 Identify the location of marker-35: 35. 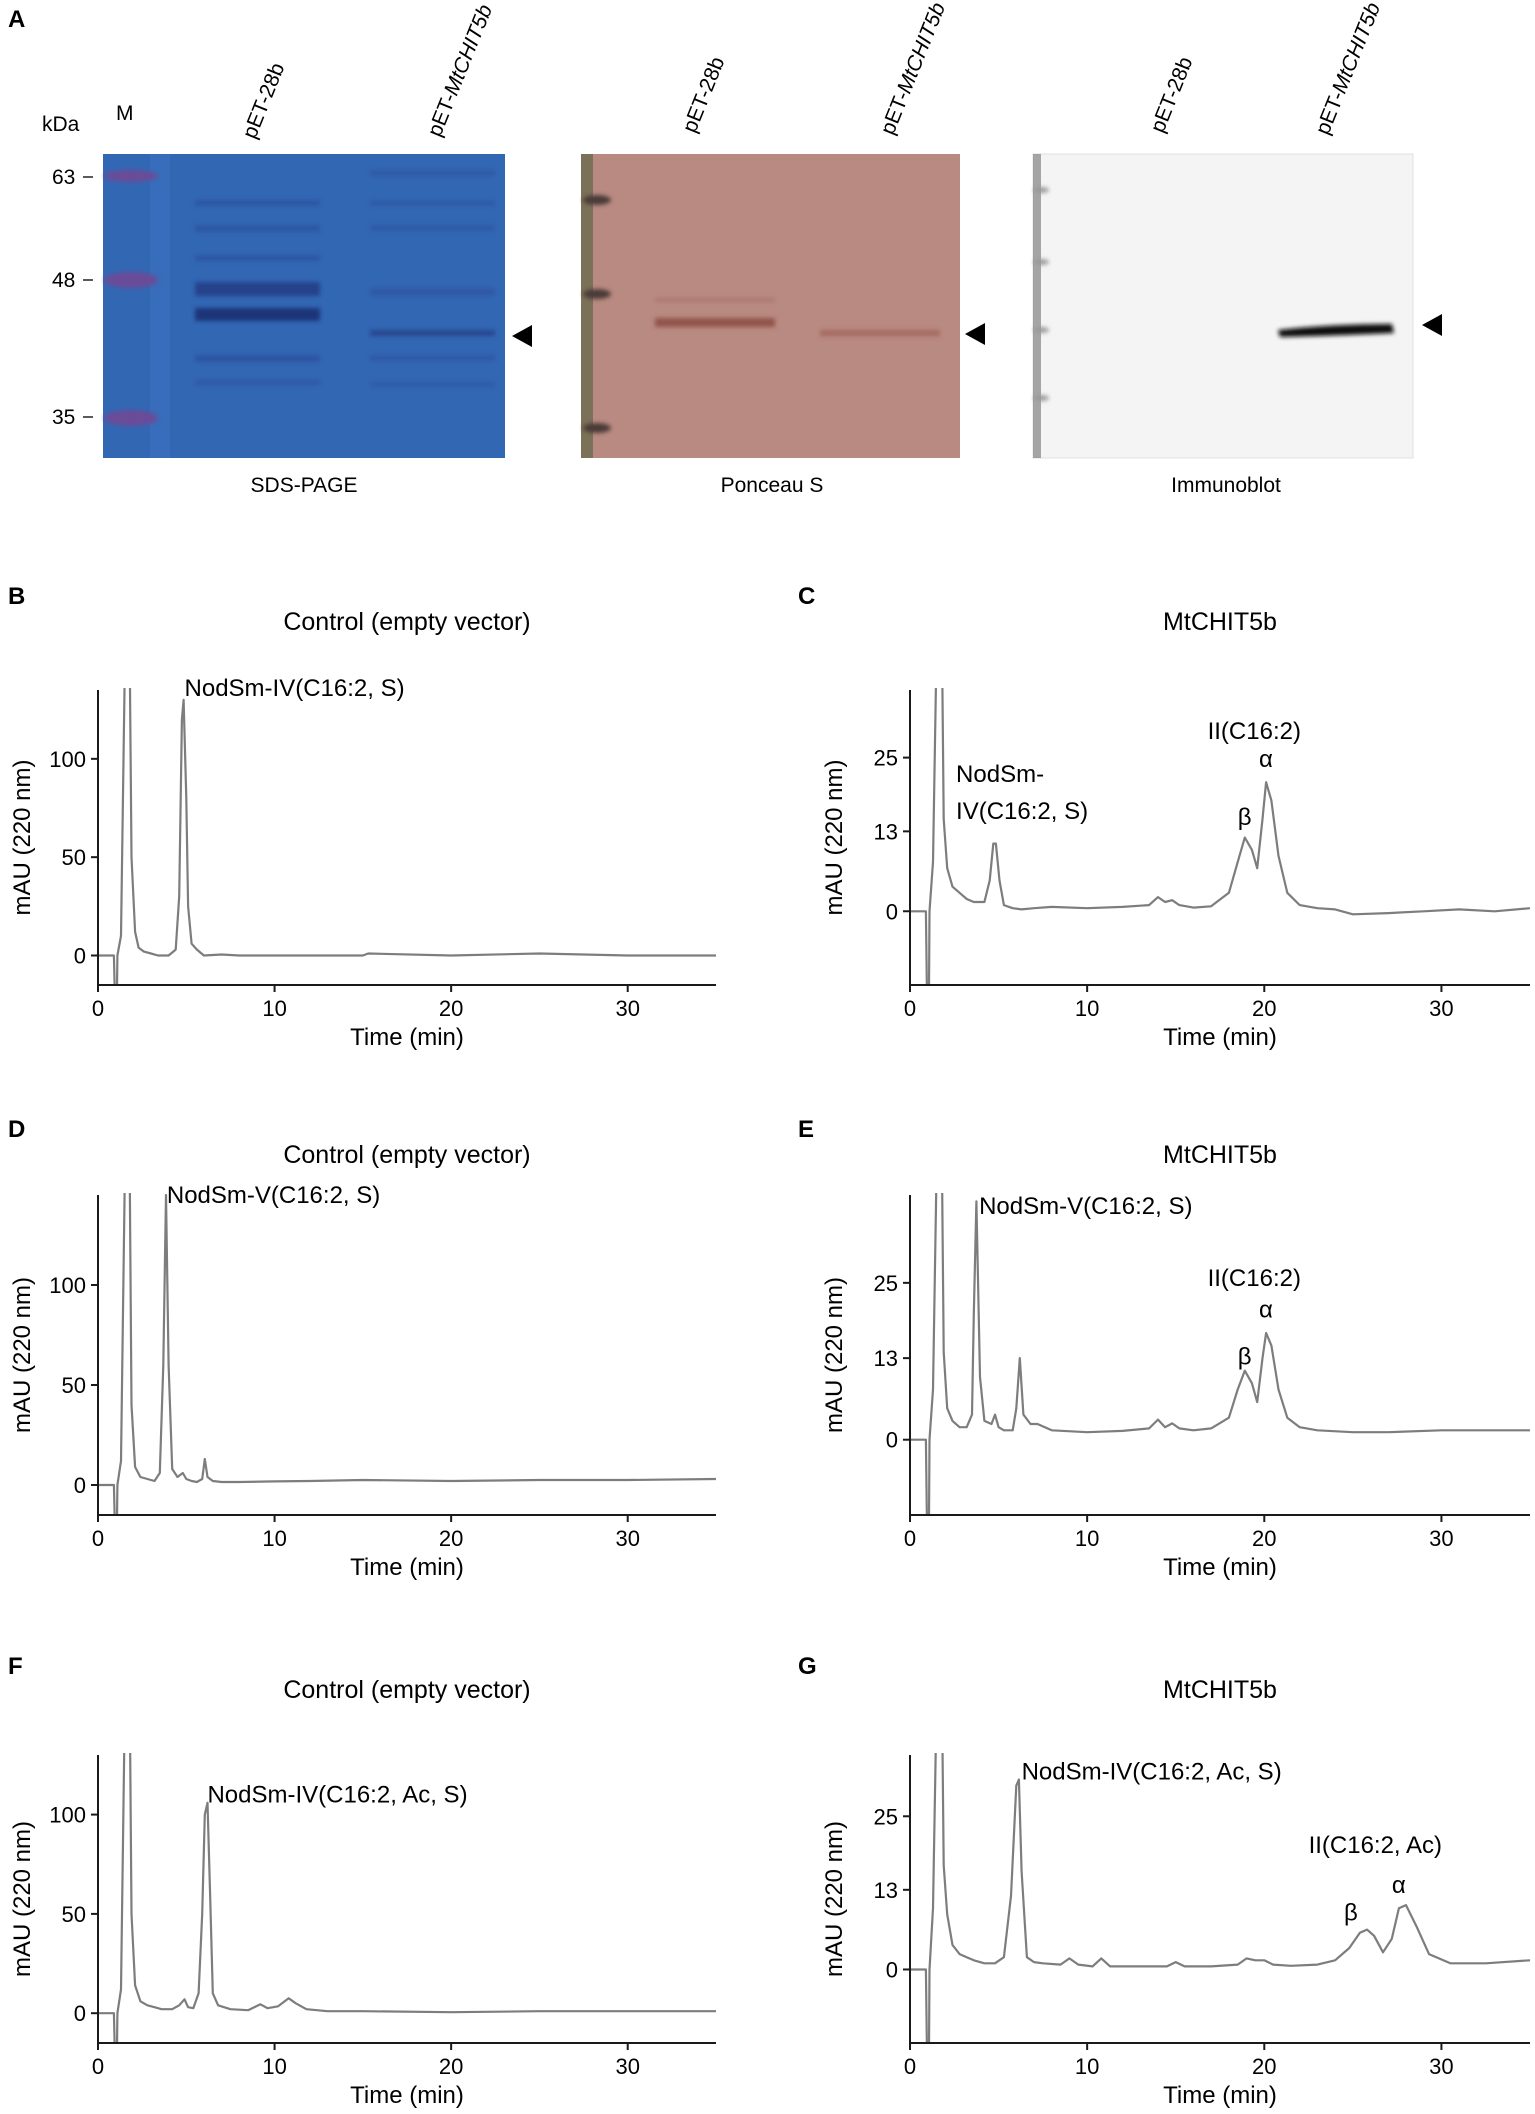
(72, 417).